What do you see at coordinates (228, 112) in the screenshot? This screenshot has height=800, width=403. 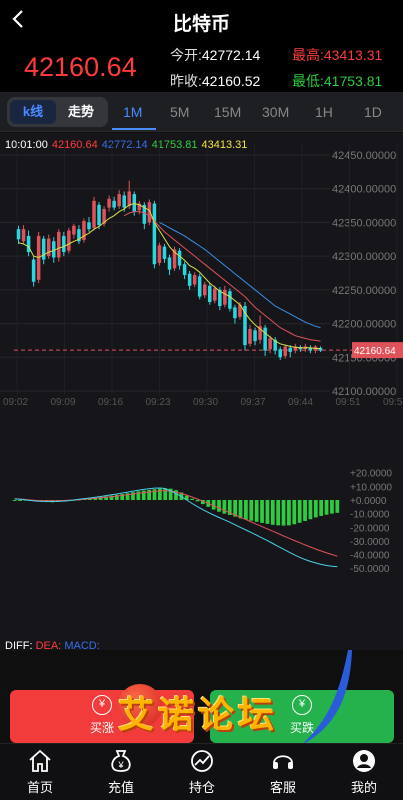 I see `tab-15m: 15M` at bounding box center [228, 112].